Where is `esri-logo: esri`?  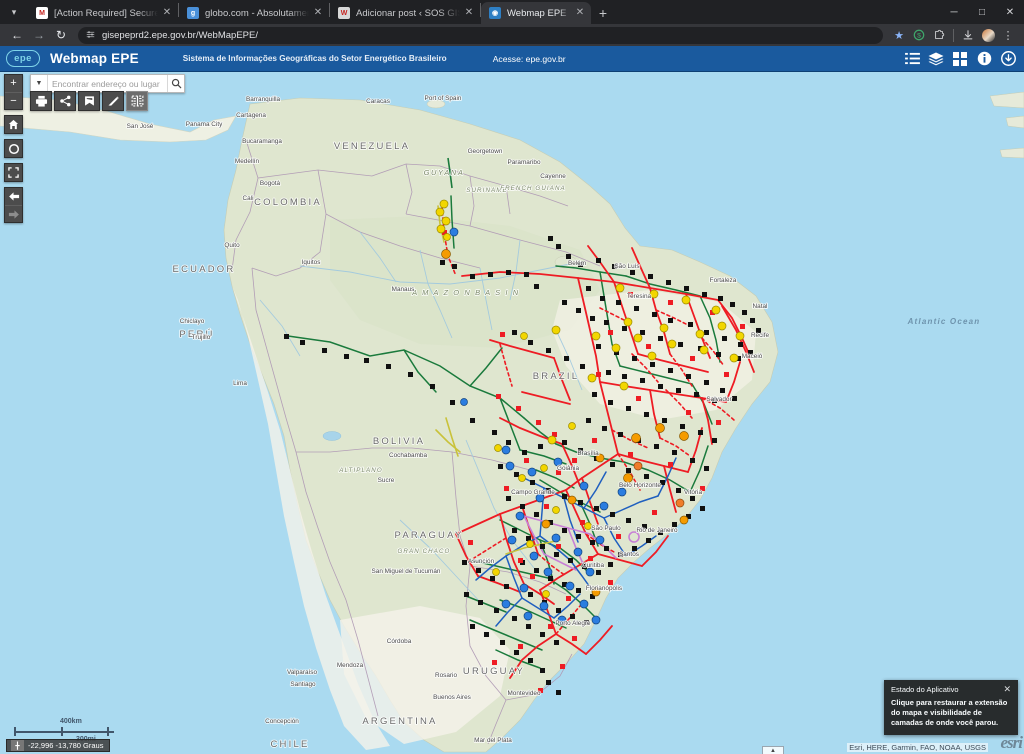 esri-logo: esri is located at coordinates (1011, 742).